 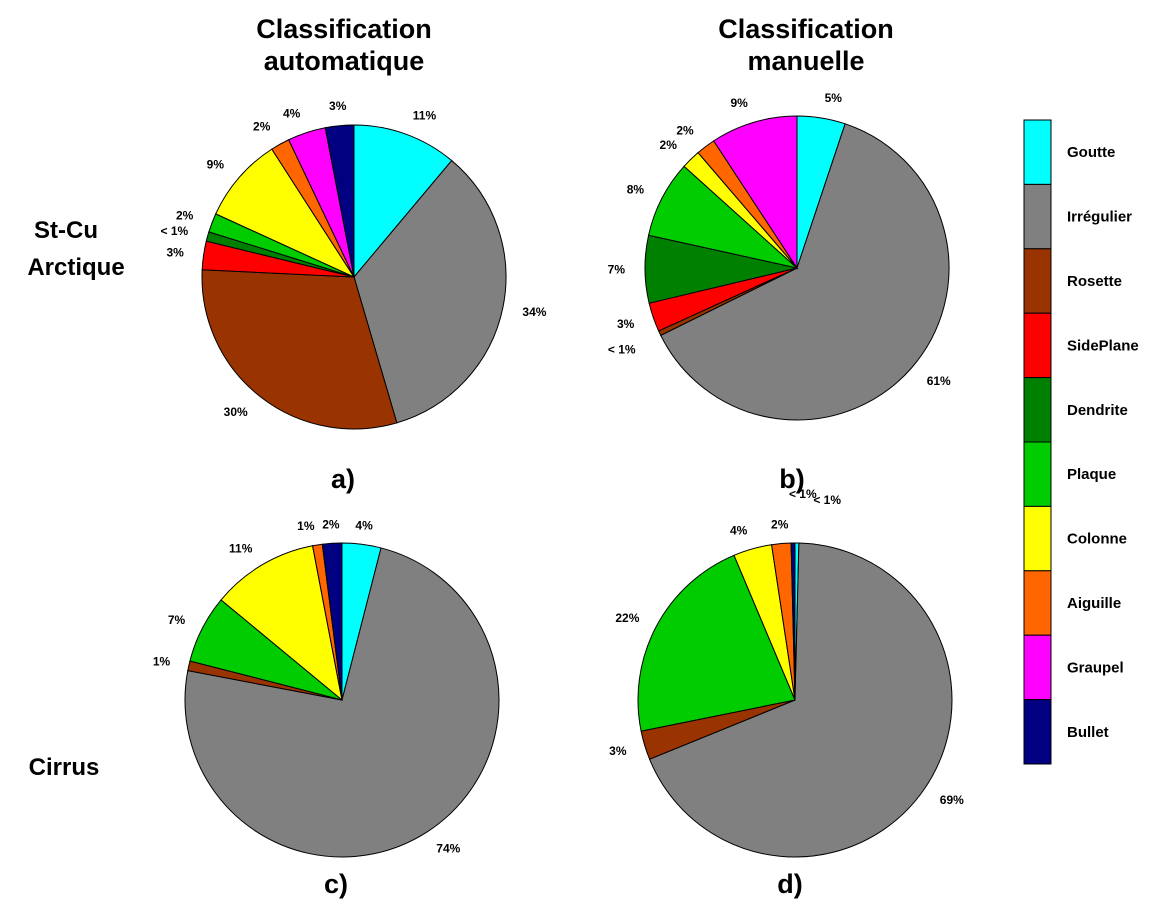 I want to click on row-label-stcu-line2: Arctique, so click(x=75, y=267).